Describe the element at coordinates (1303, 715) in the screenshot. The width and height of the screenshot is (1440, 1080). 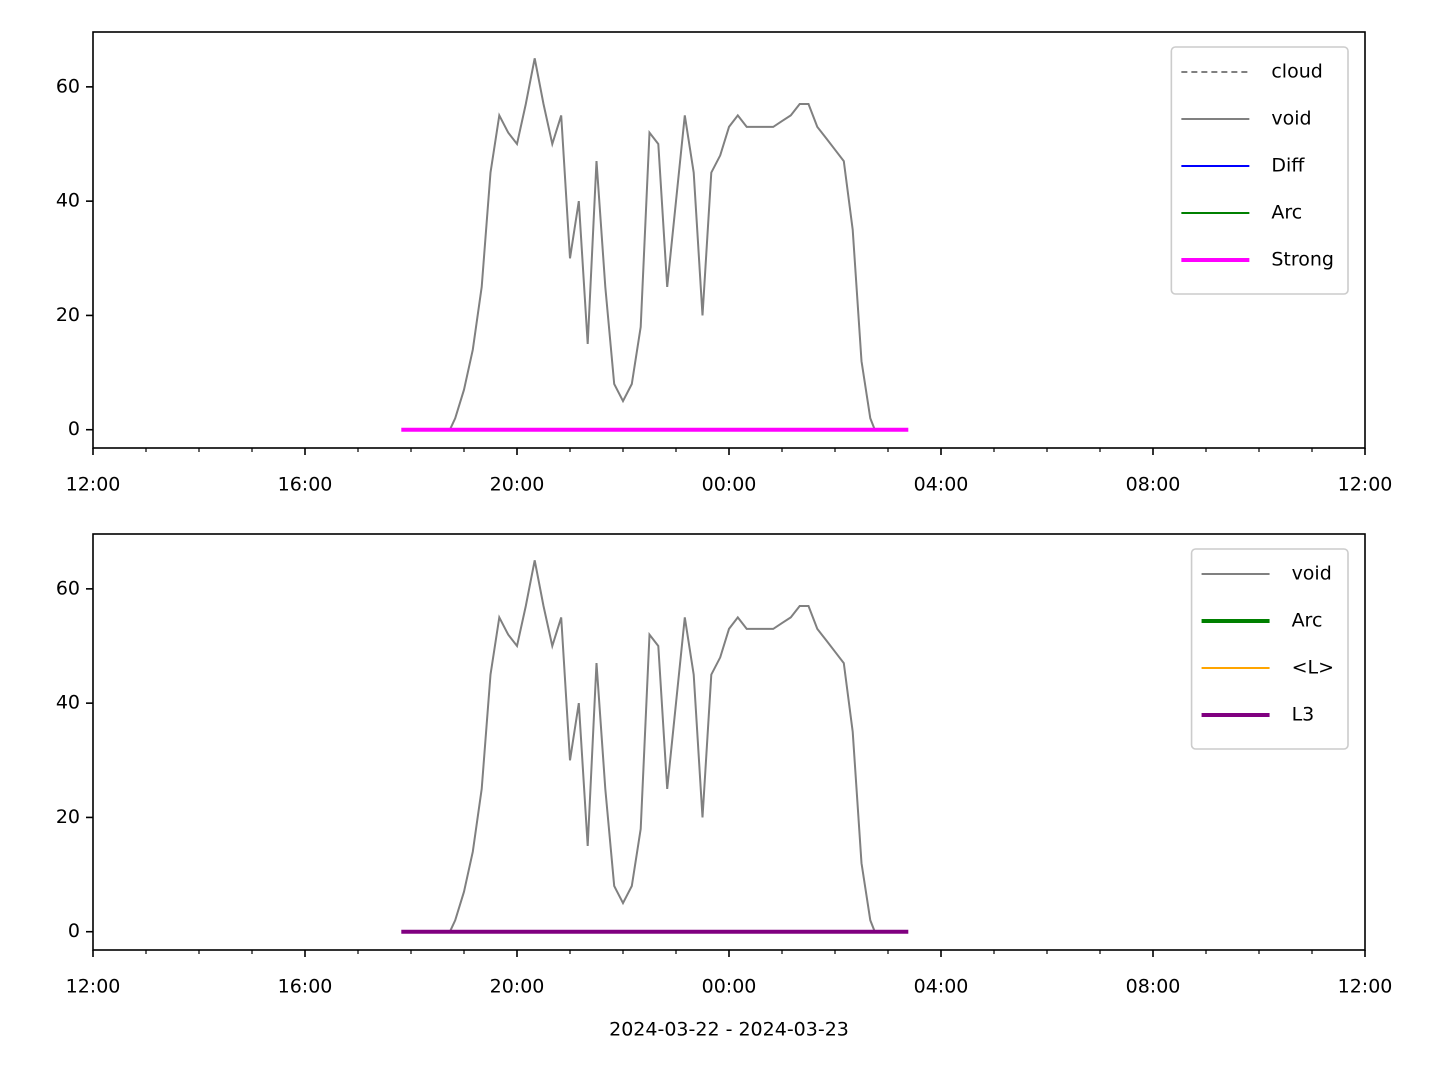
I see `legend-label: L3` at that location.